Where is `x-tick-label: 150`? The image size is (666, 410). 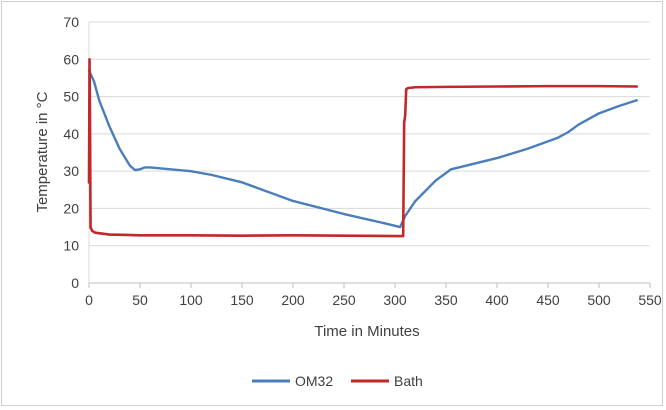
x-tick-label: 150 is located at coordinates (242, 300).